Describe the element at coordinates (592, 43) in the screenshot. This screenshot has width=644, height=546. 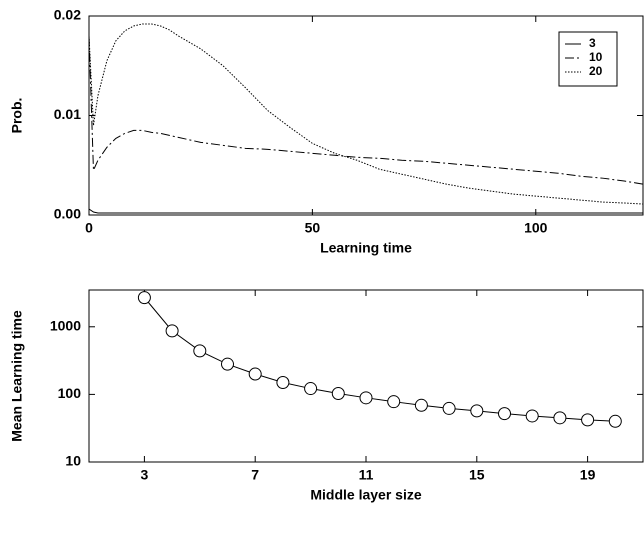
I see `legend-label: 3` at that location.